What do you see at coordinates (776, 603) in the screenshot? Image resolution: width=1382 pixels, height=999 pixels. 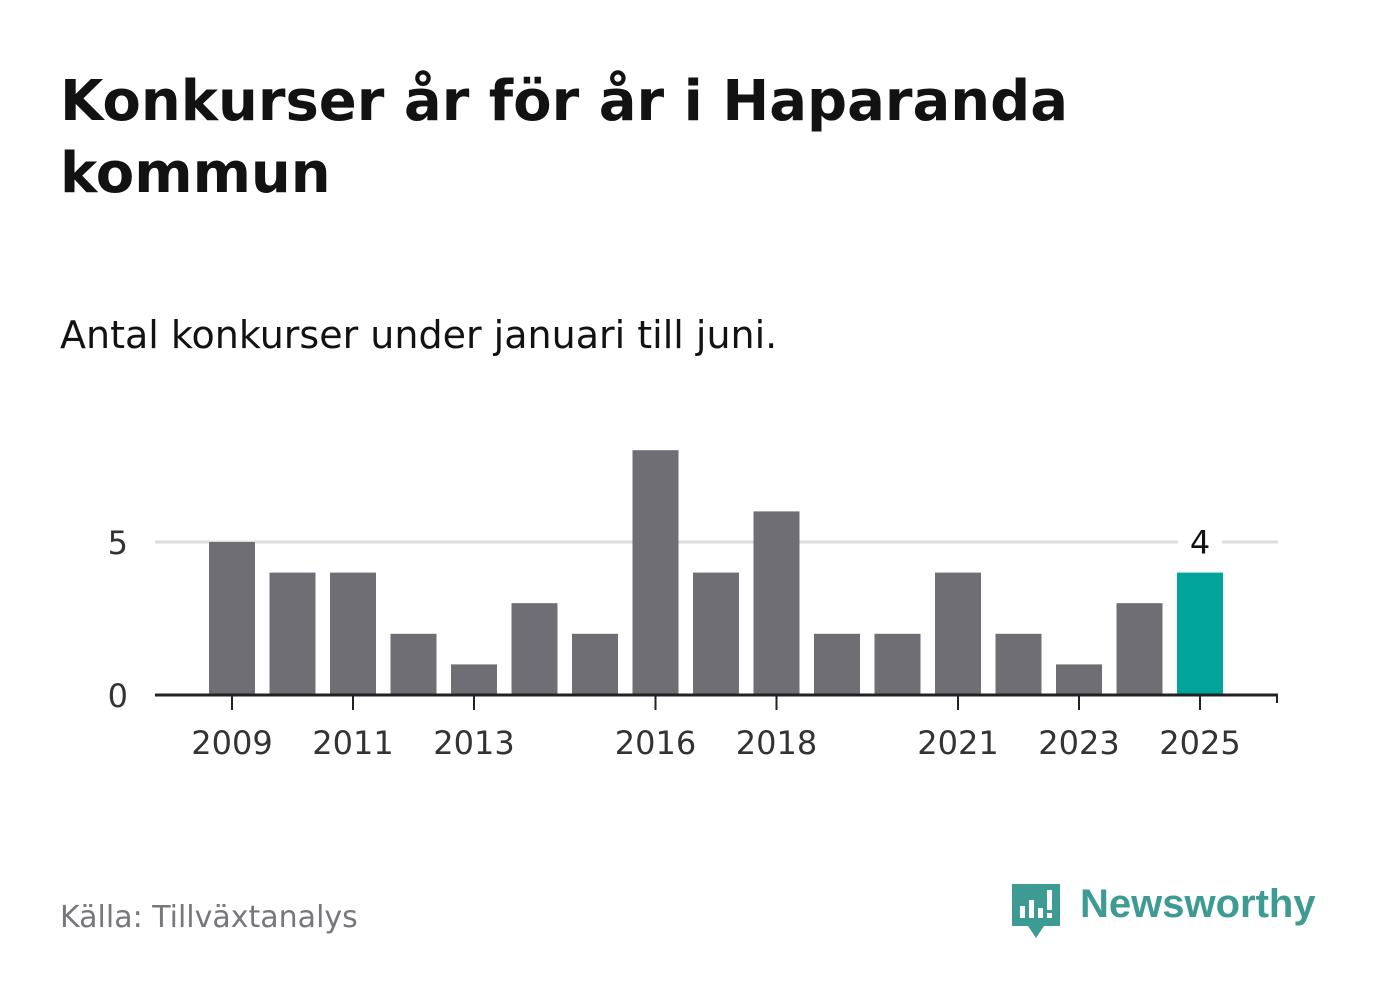 I see `bar-2018` at bounding box center [776, 603].